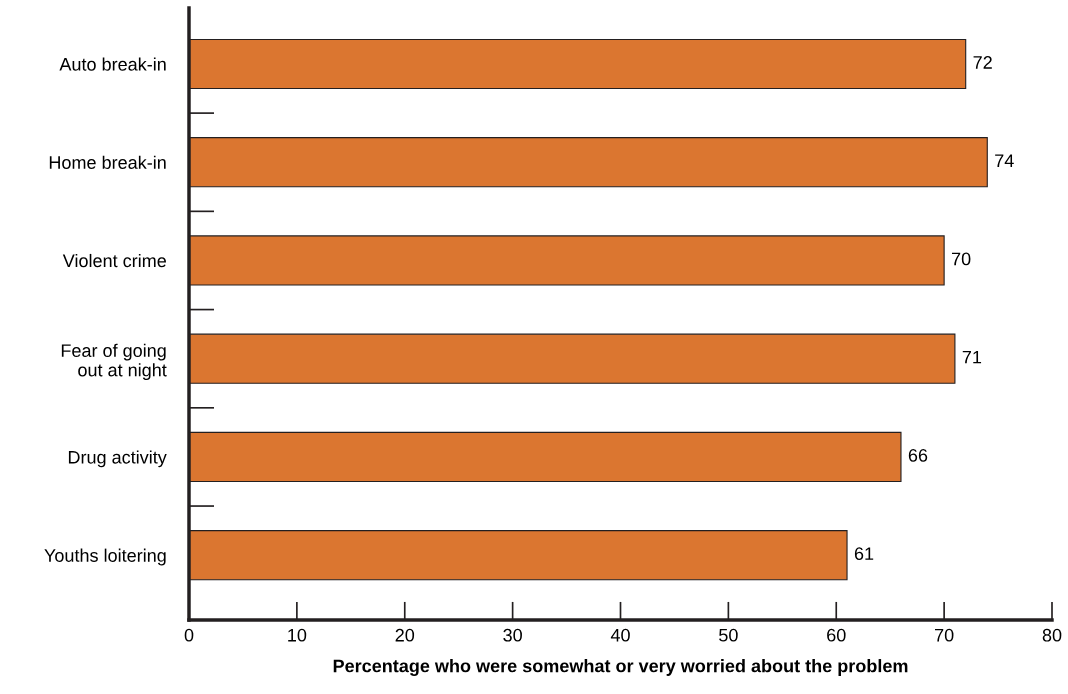 This screenshot has width=1068, height=694. What do you see at coordinates (961, 259) in the screenshot?
I see `data-label: 70` at bounding box center [961, 259].